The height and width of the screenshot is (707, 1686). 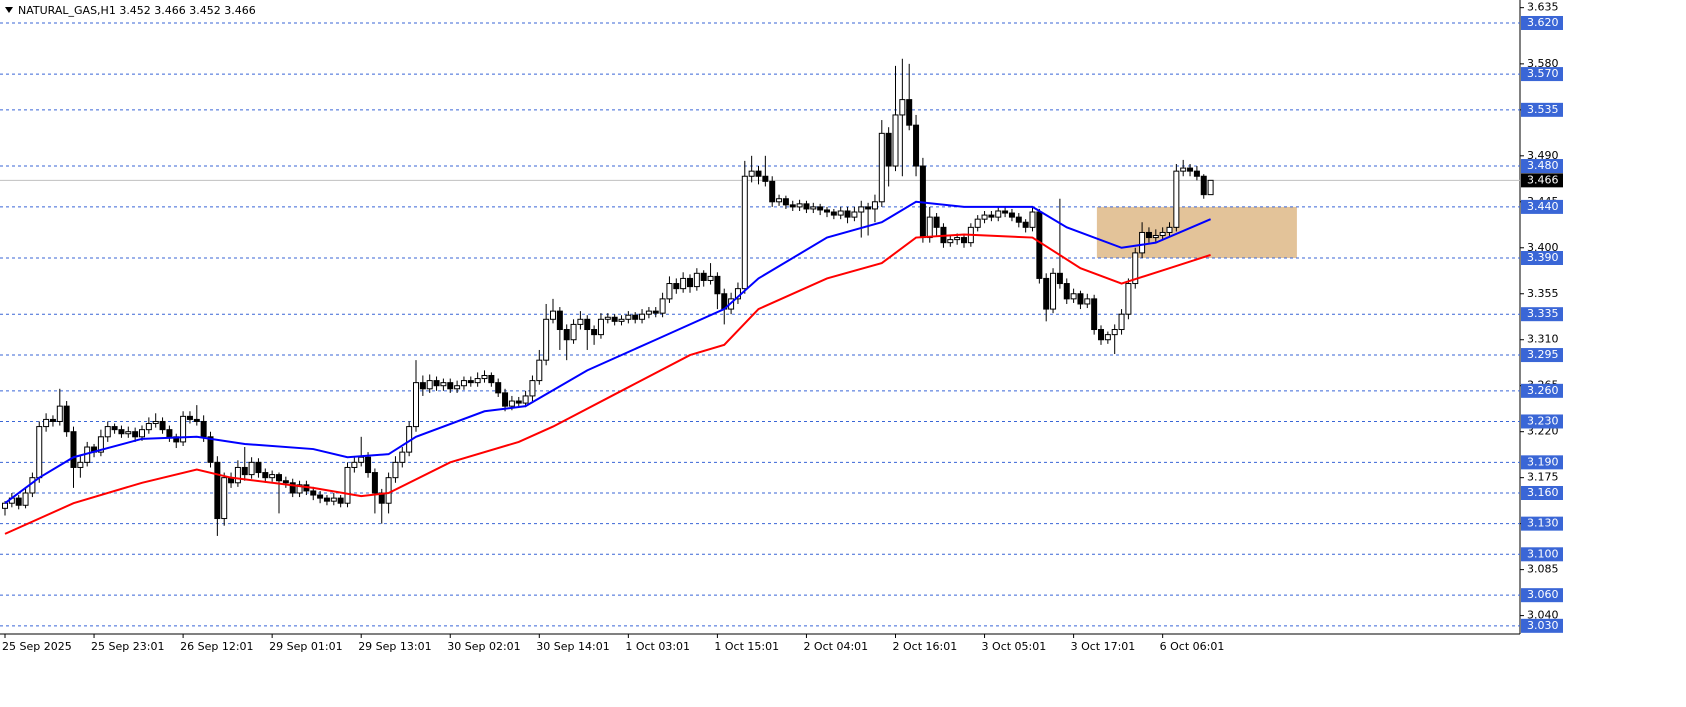 What do you see at coordinates (1543, 615) in the screenshot?
I see `y-tick-label: 3.040` at bounding box center [1543, 615].